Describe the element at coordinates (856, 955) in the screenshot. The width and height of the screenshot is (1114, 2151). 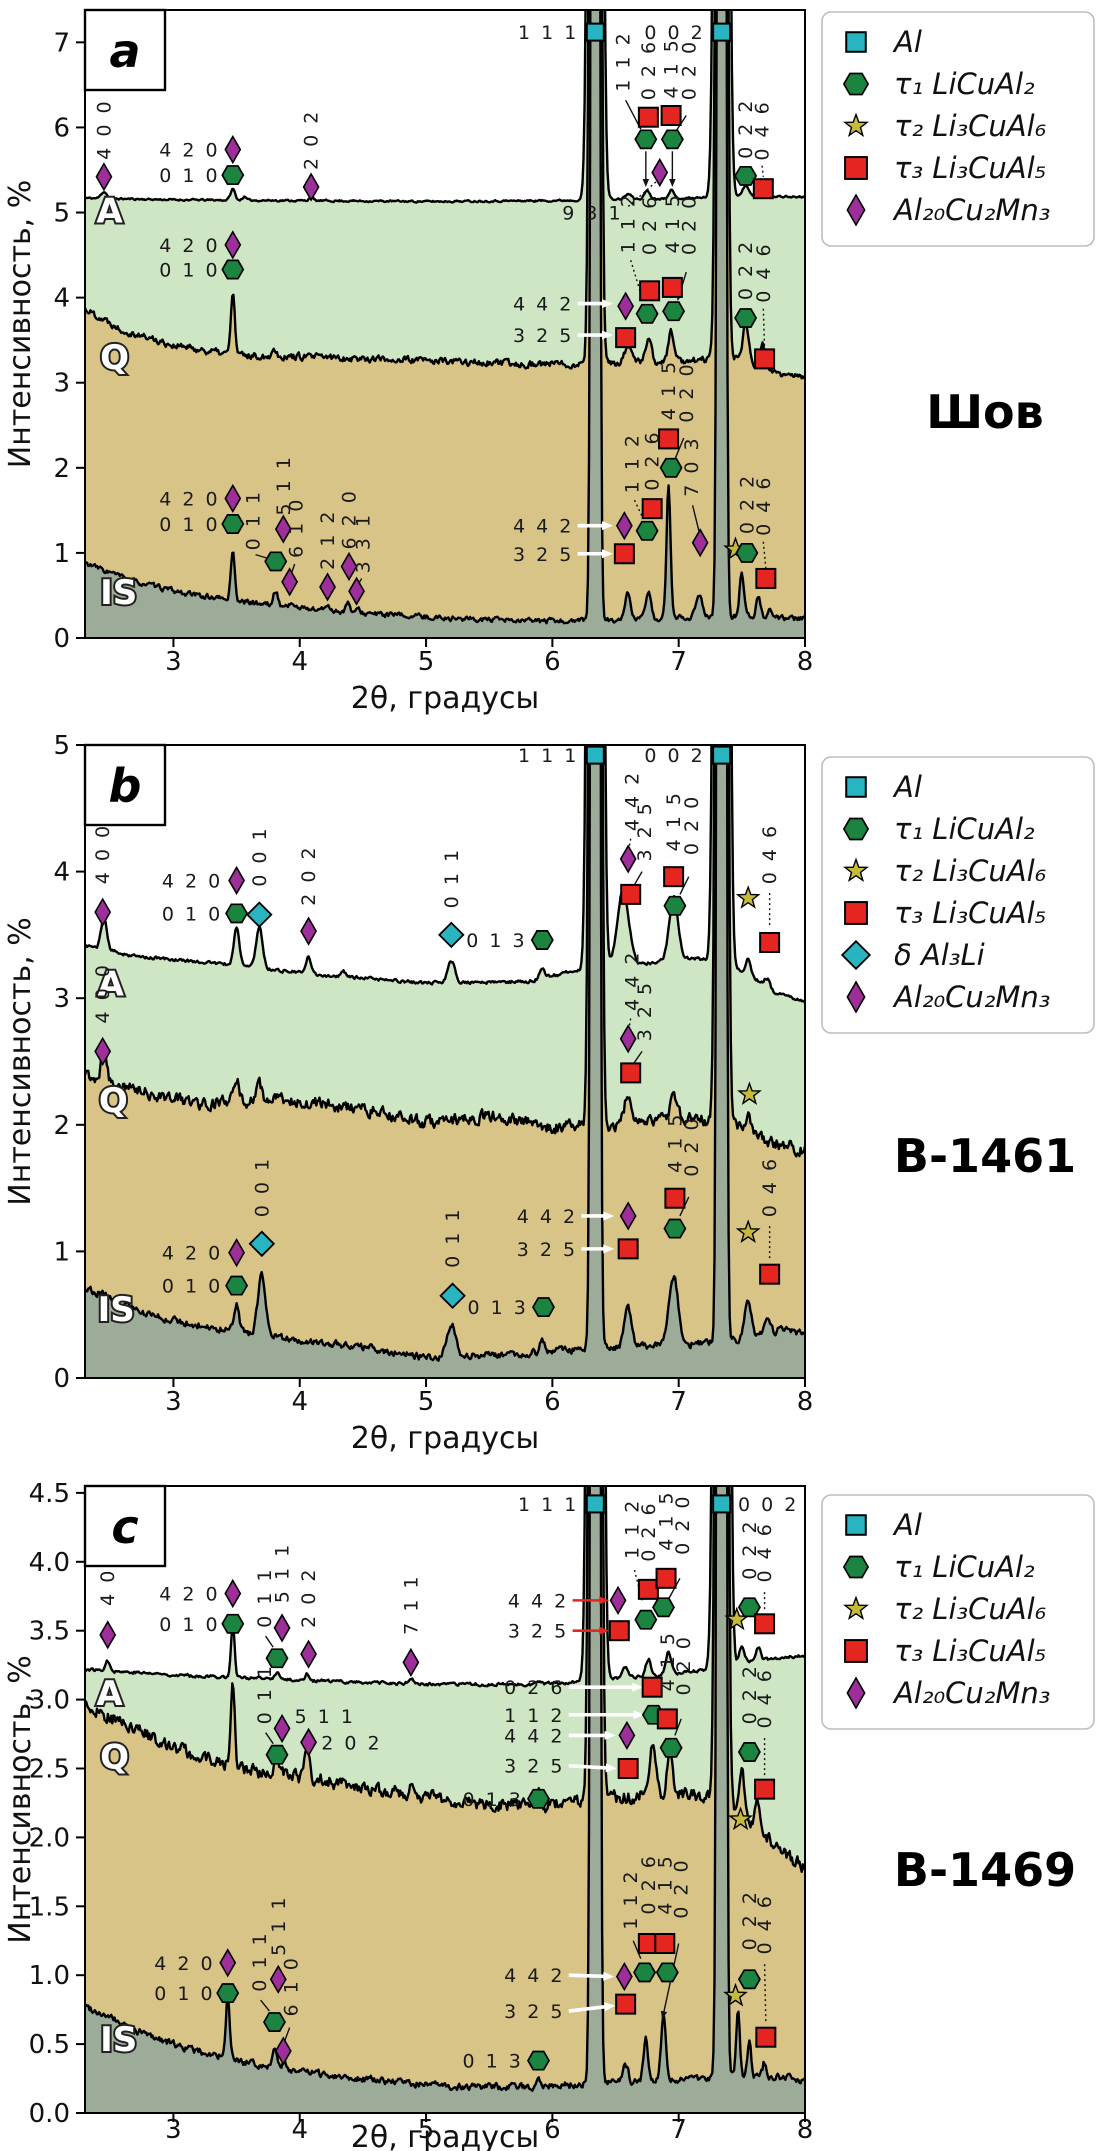
I see `legend-marker-dl` at that location.